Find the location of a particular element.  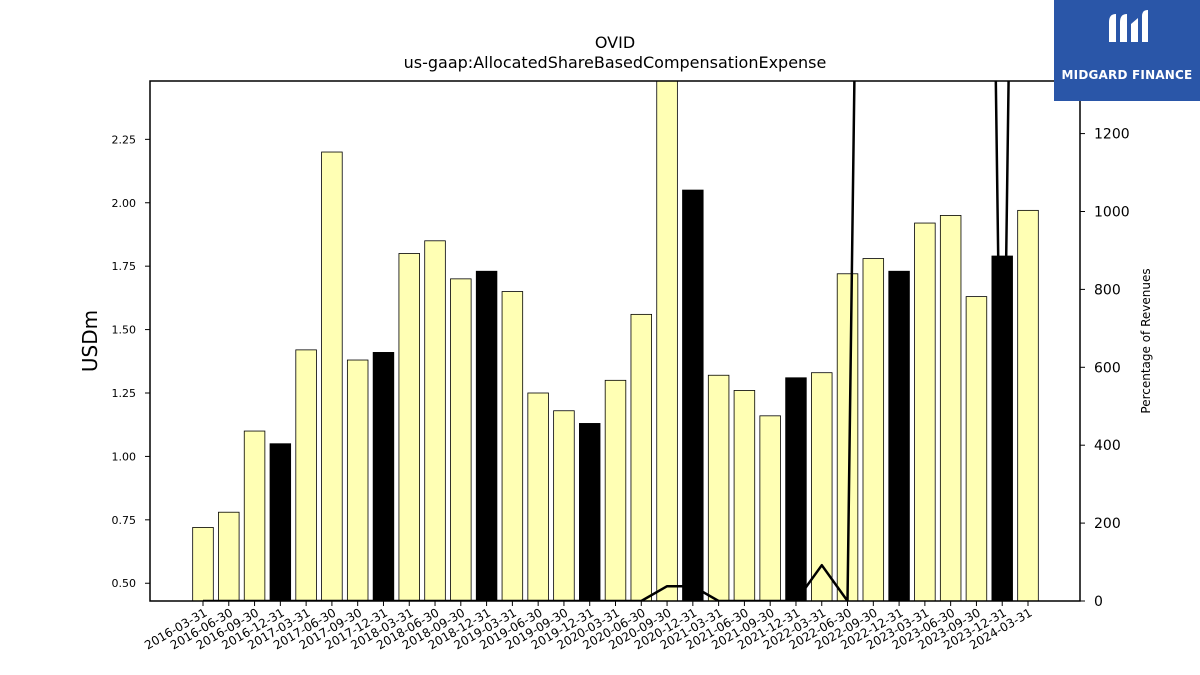

y-tick-label: 1.75 is located at coordinates (124, 266).